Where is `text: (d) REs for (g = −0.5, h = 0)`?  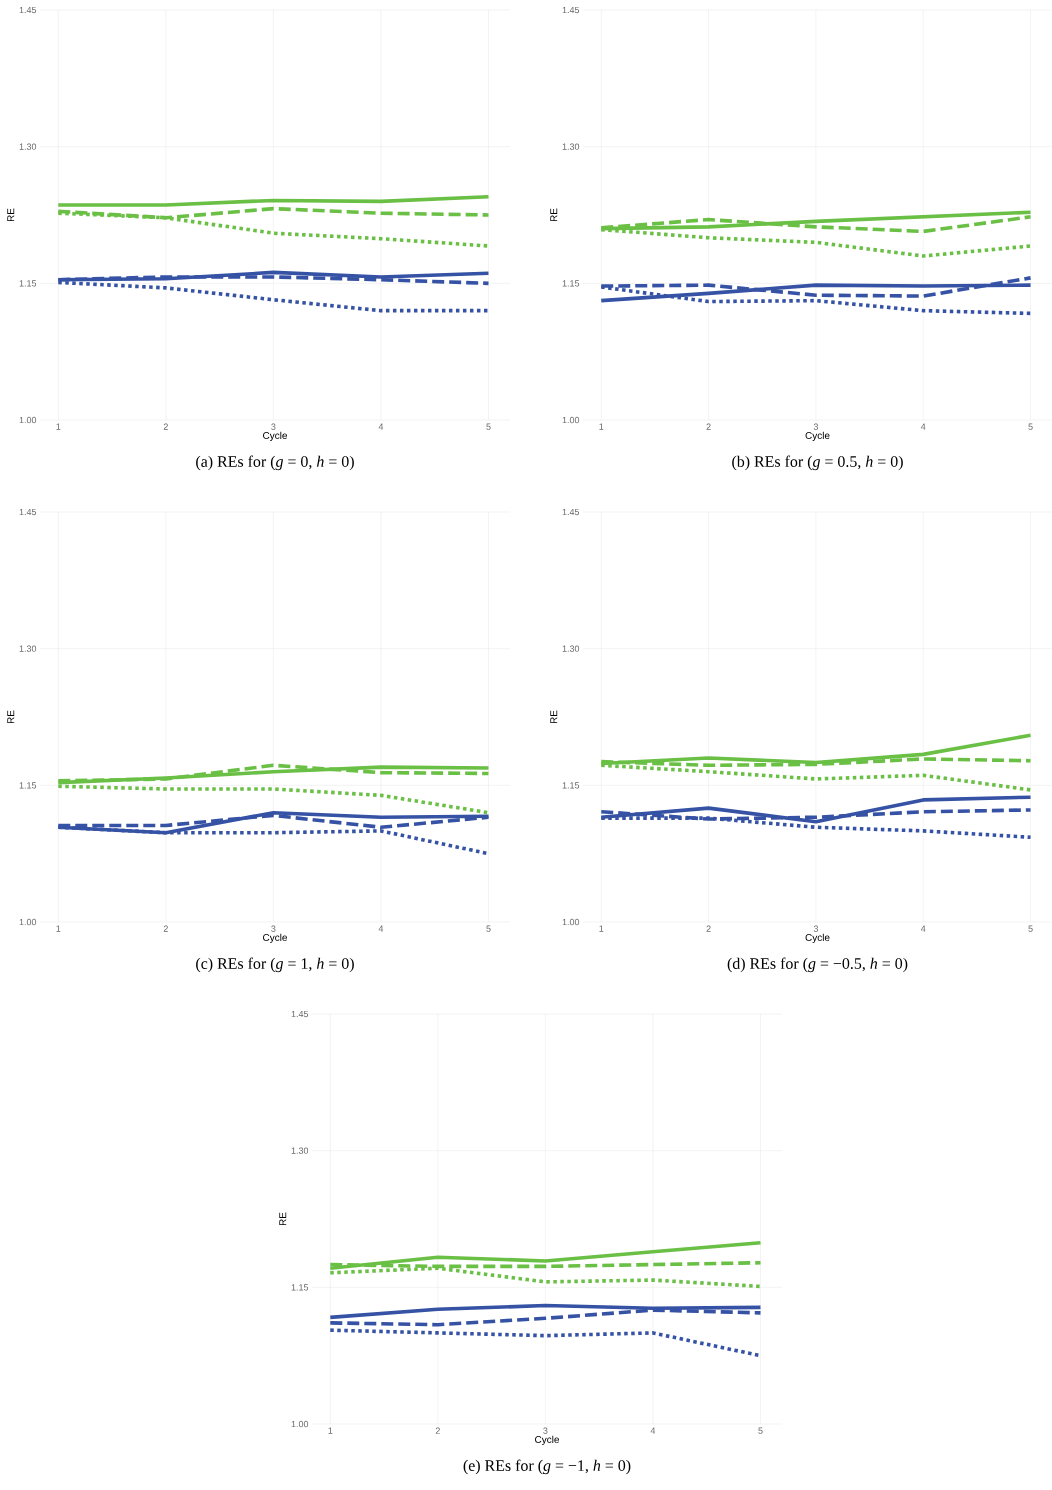
text: (d) REs for (g = −0.5, h = 0) is located at coordinates (817, 965).